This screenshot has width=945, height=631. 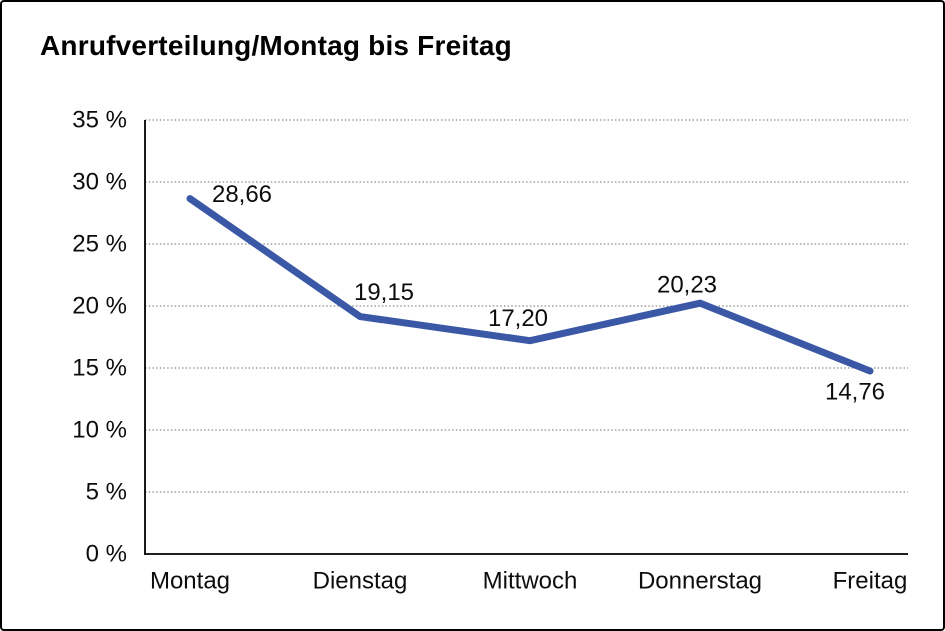 I want to click on y-tick-label: 30 %, so click(x=99, y=182).